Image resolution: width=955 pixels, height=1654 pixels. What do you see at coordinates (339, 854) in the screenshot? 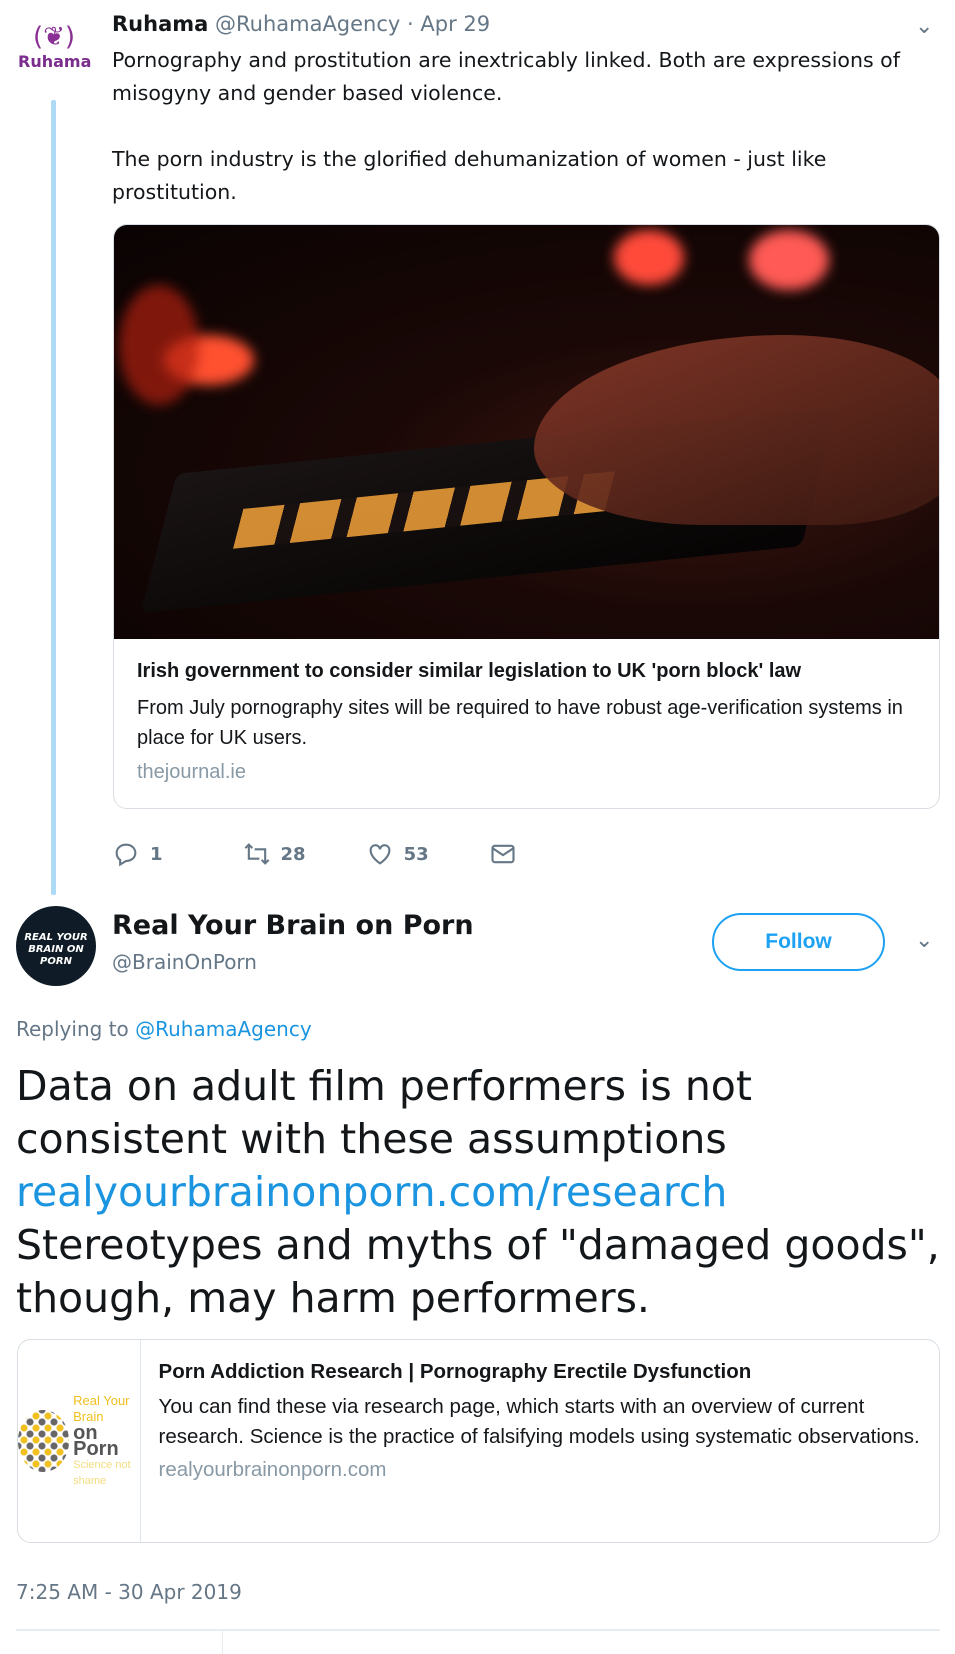
I see `tweet-actions: 1 28 53` at bounding box center [339, 854].